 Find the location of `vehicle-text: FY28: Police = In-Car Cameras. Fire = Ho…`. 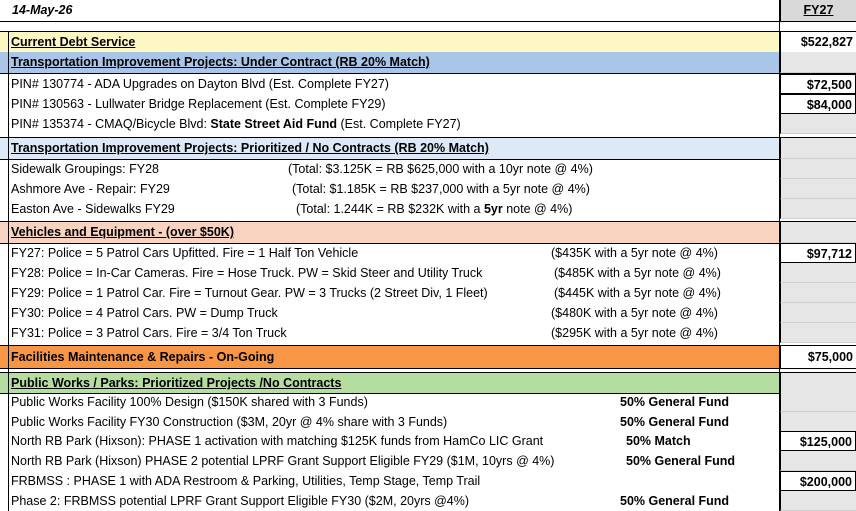

vehicle-text: FY28: Police = In-Car Cameras. Fire = Ho… is located at coordinates (247, 273).